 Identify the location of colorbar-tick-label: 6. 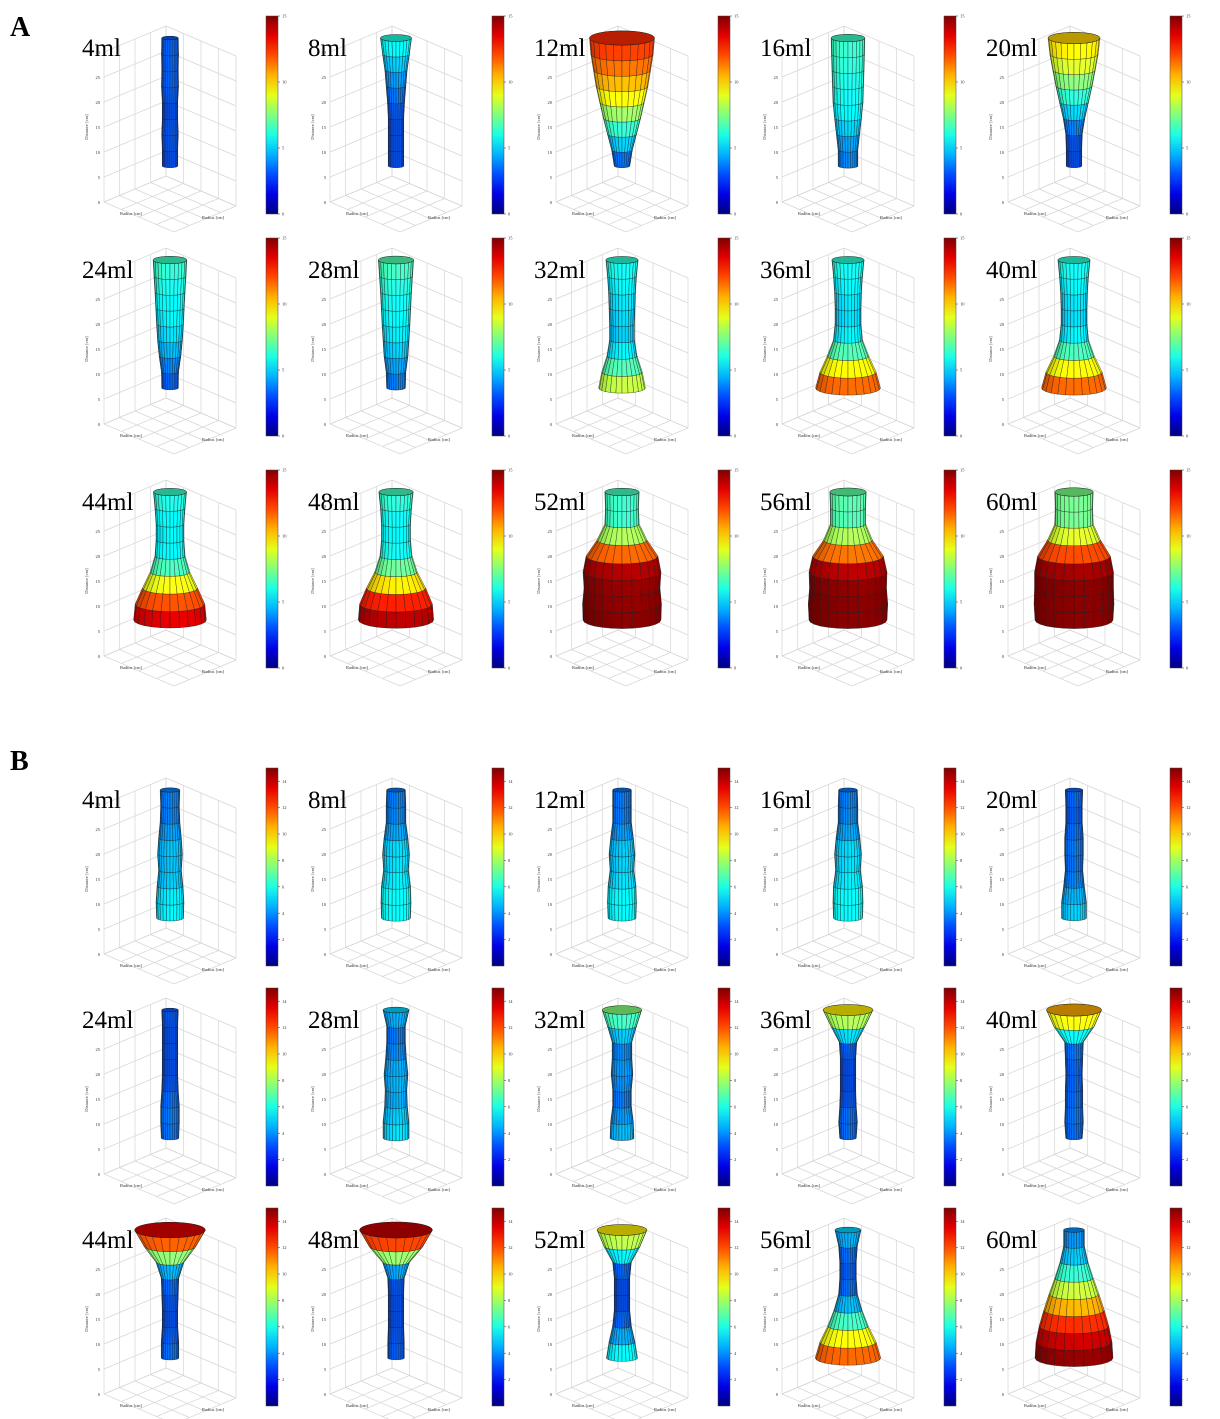
(283, 1326).